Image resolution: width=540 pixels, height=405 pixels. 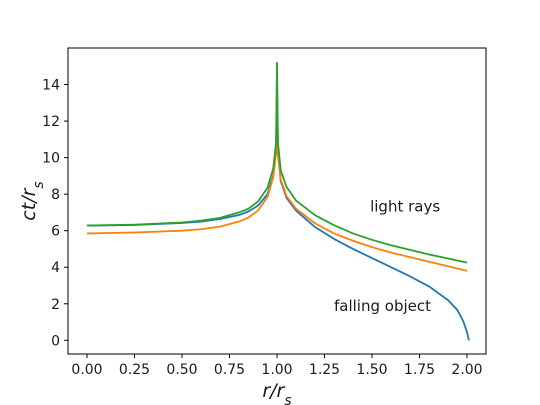 What do you see at coordinates (276, 370) in the screenshot?
I see `x-tick-label: 1.00` at bounding box center [276, 370].